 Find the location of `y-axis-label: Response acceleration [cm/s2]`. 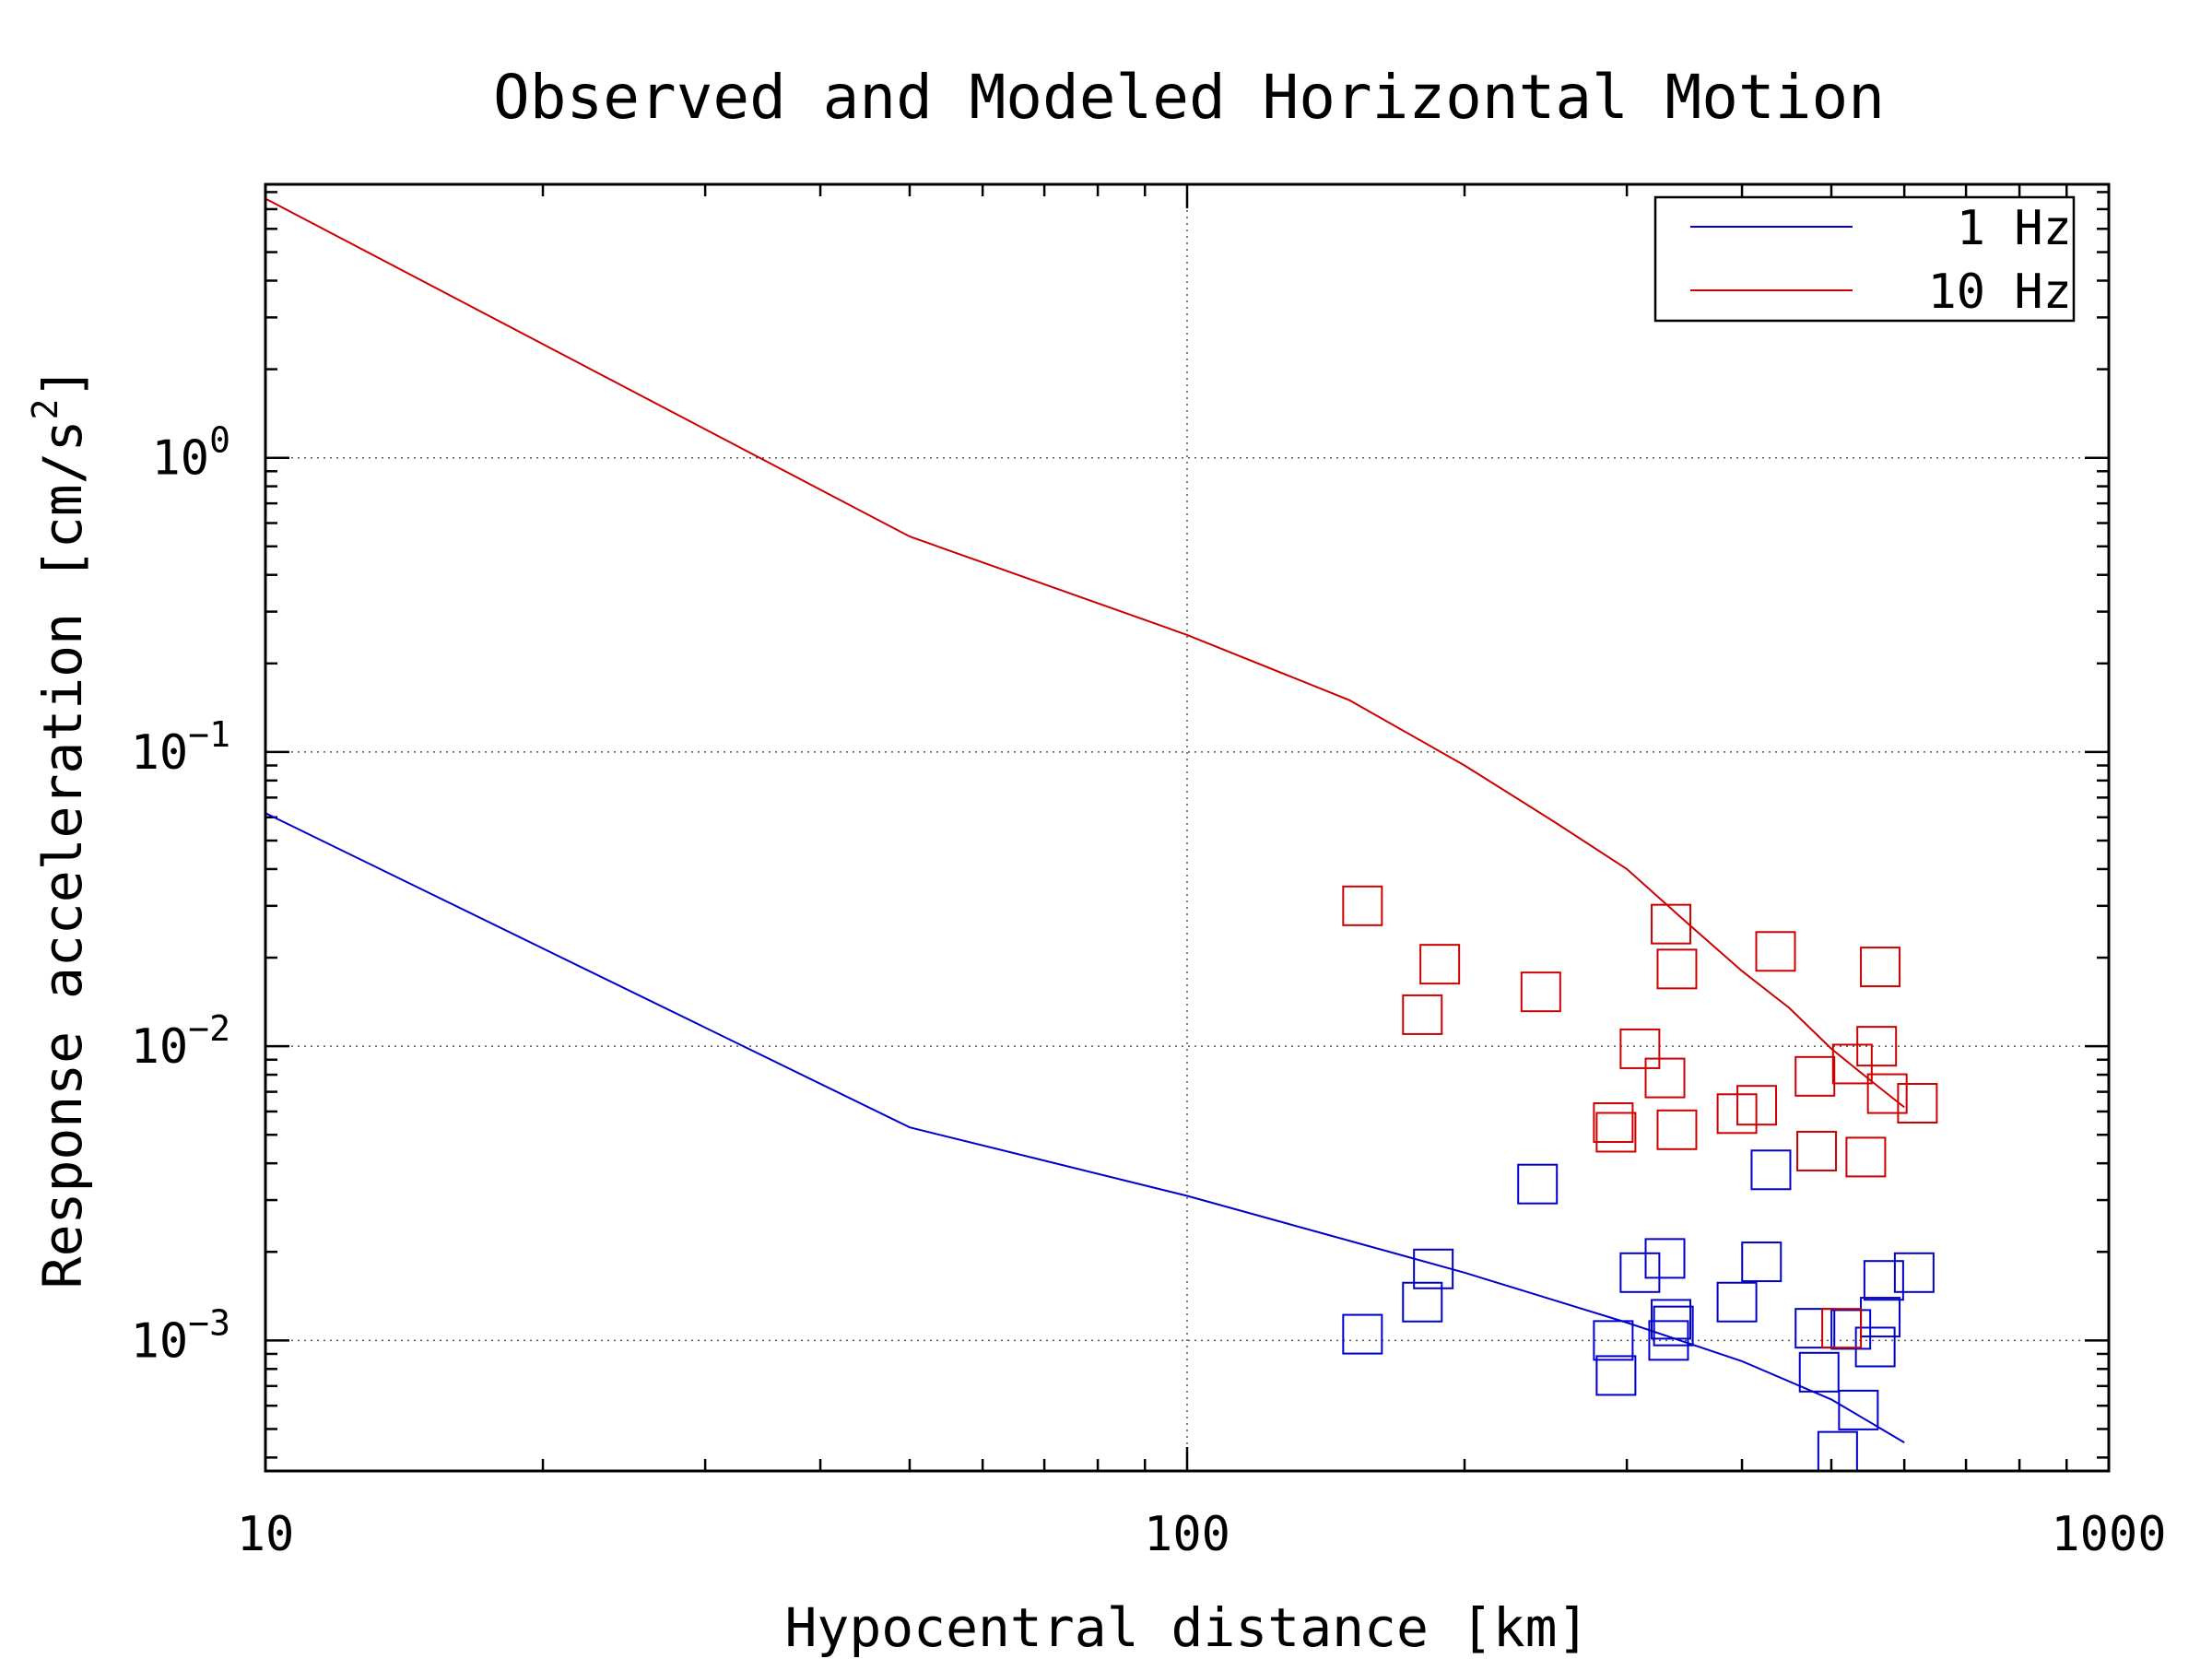

y-axis-label: Response acceleration [cm/s2] is located at coordinates (59, 828).